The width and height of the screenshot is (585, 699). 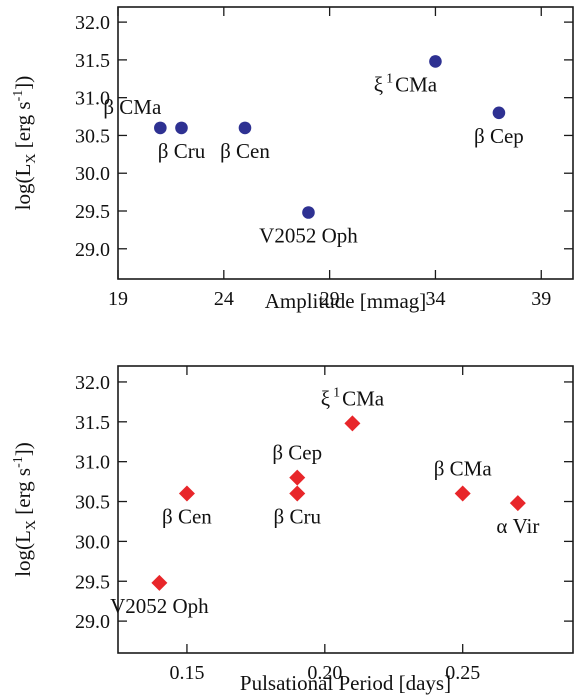 I want to click on x-tick-label: 39, so click(x=541, y=299).